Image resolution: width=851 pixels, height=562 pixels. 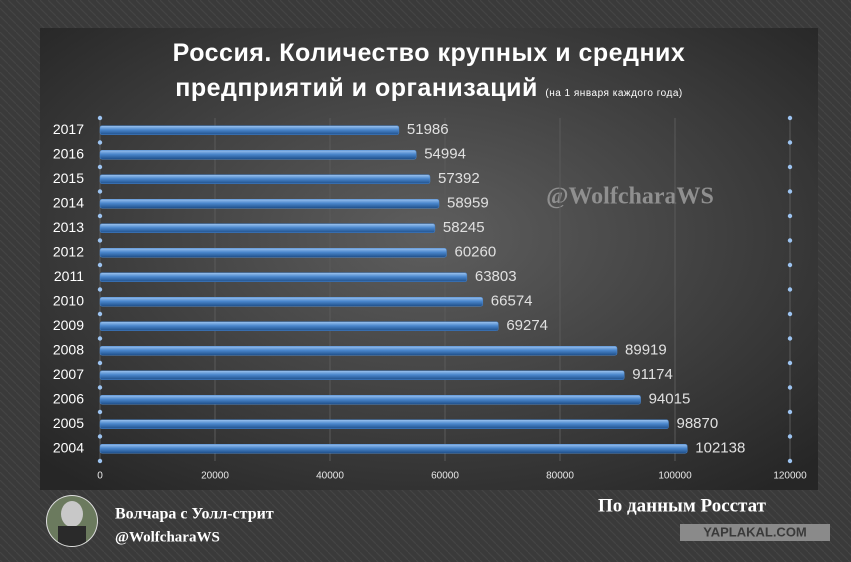 I want to click on value-label: 102138, so click(x=720, y=448).